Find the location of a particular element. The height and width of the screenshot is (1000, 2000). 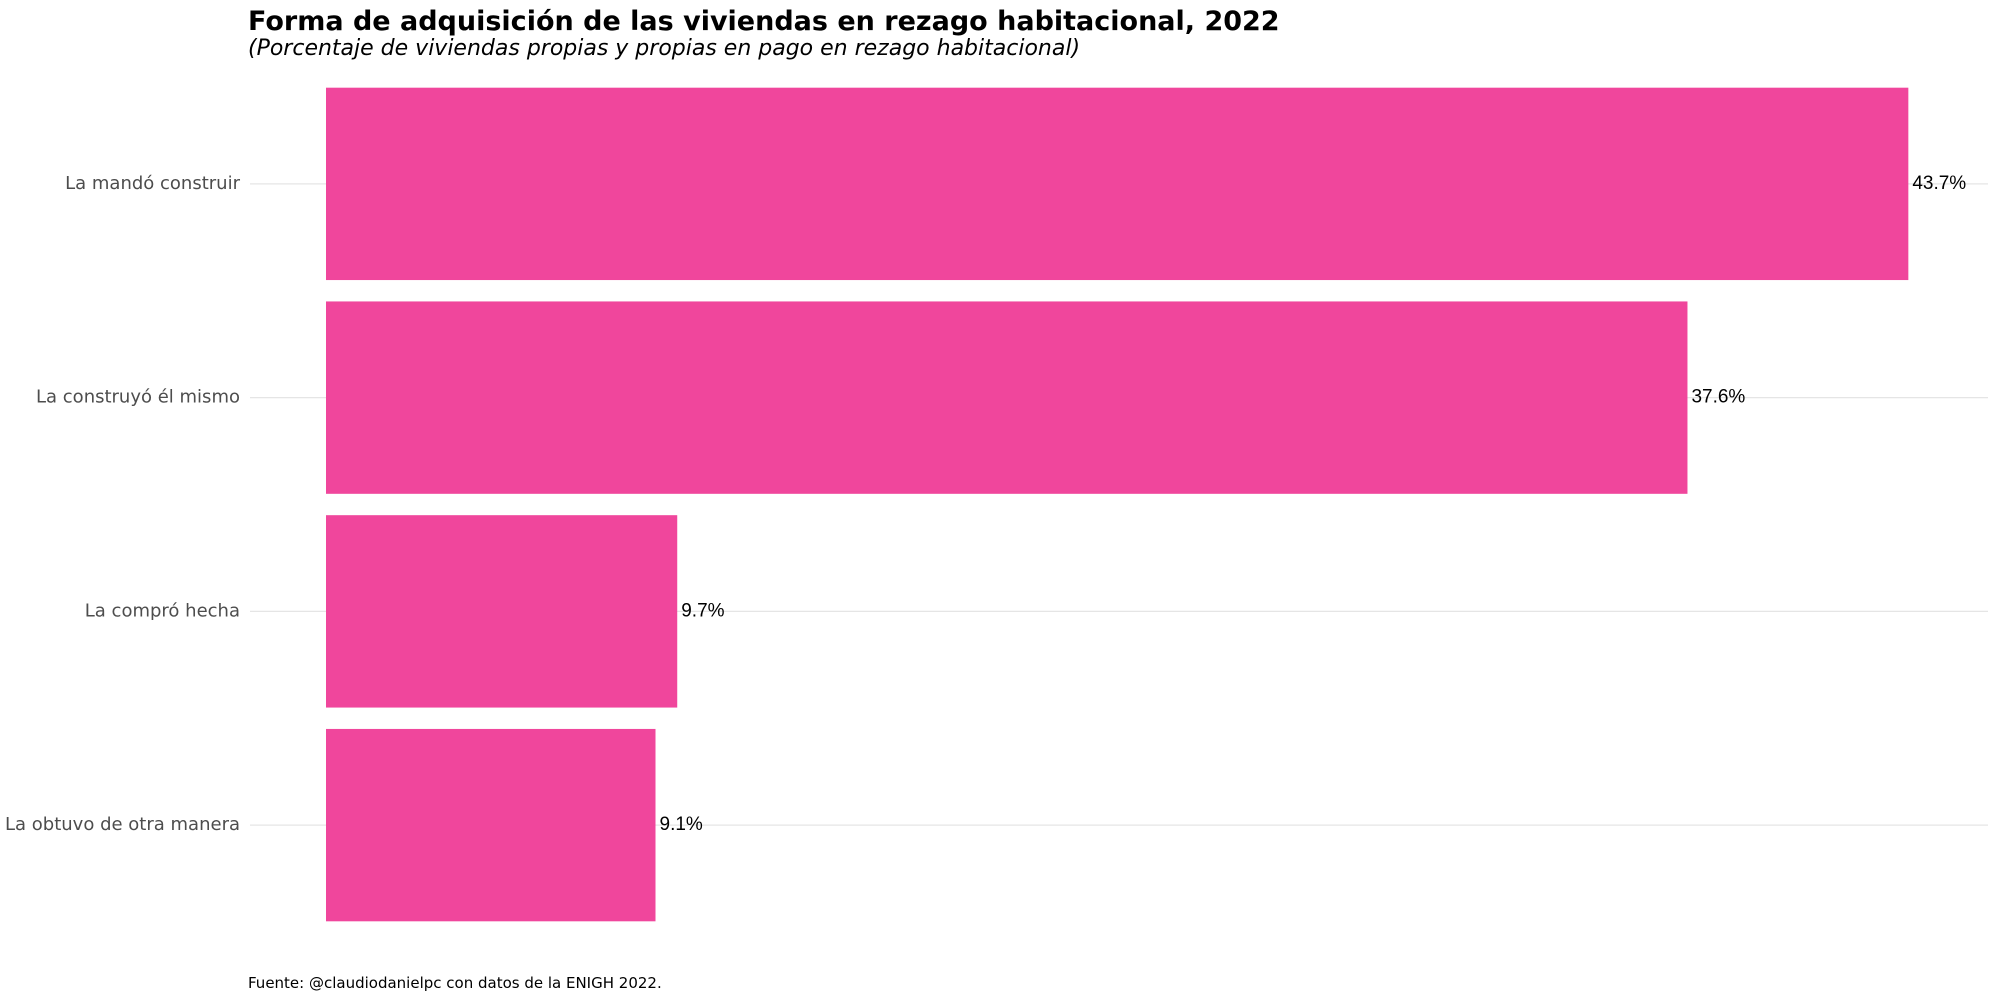

value-label: 37.6% is located at coordinates (1718, 397).